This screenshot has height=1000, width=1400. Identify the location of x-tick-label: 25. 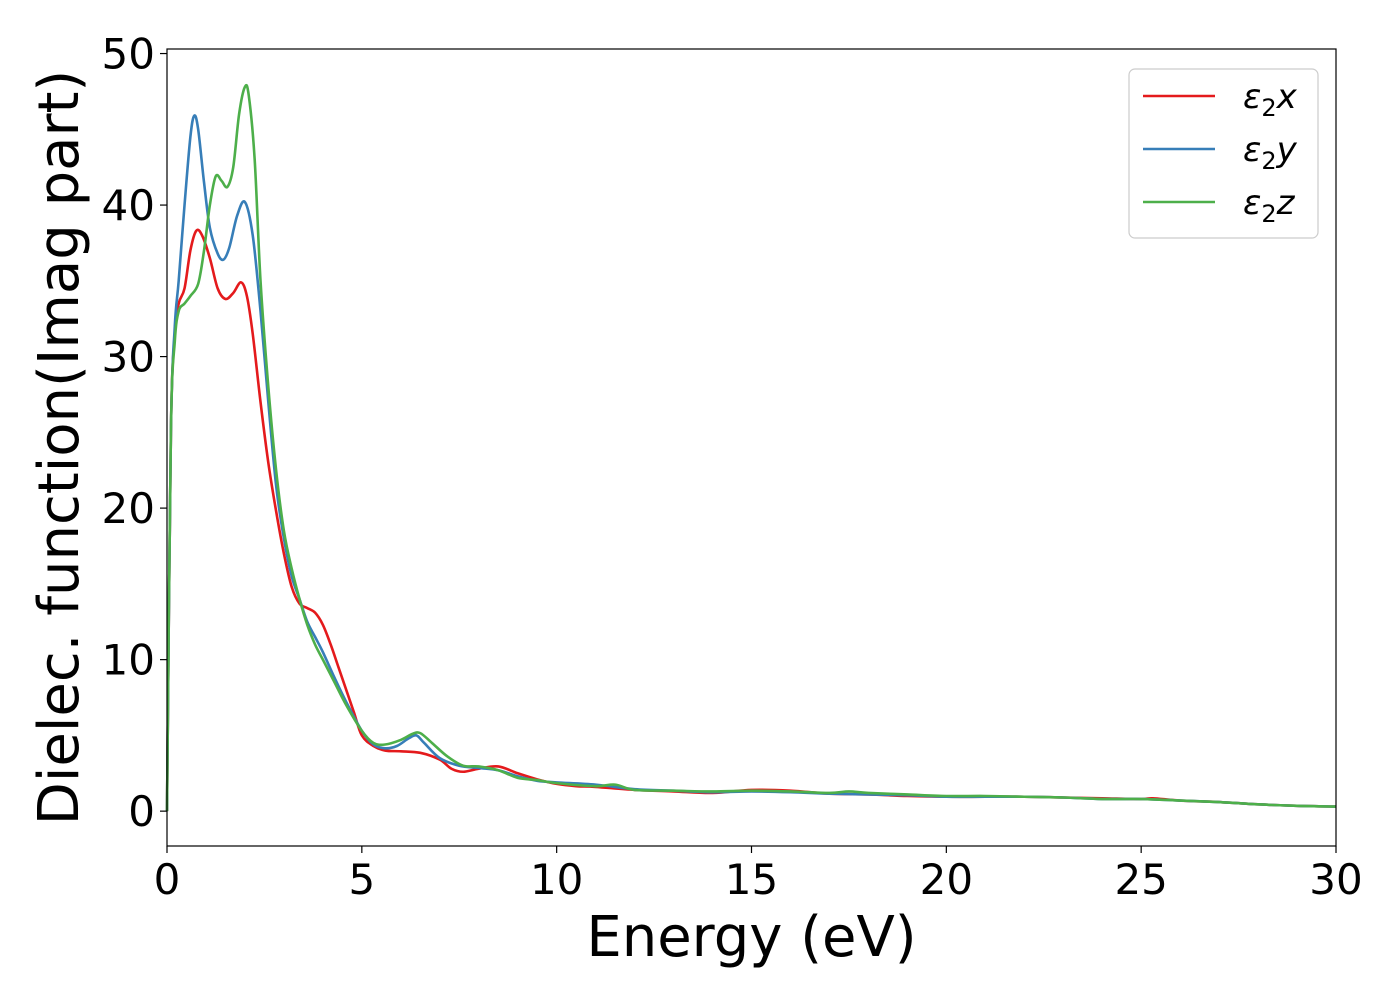
(1140, 879).